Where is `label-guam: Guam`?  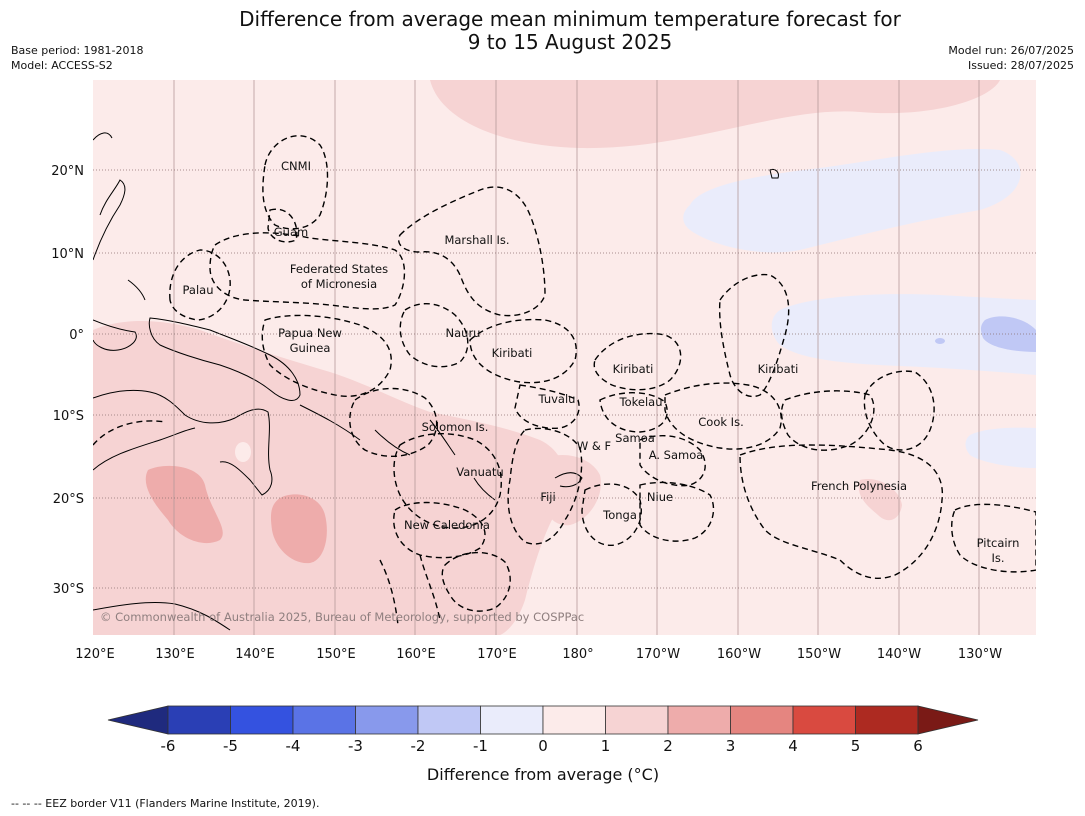
label-guam: Guam is located at coordinates (291, 232).